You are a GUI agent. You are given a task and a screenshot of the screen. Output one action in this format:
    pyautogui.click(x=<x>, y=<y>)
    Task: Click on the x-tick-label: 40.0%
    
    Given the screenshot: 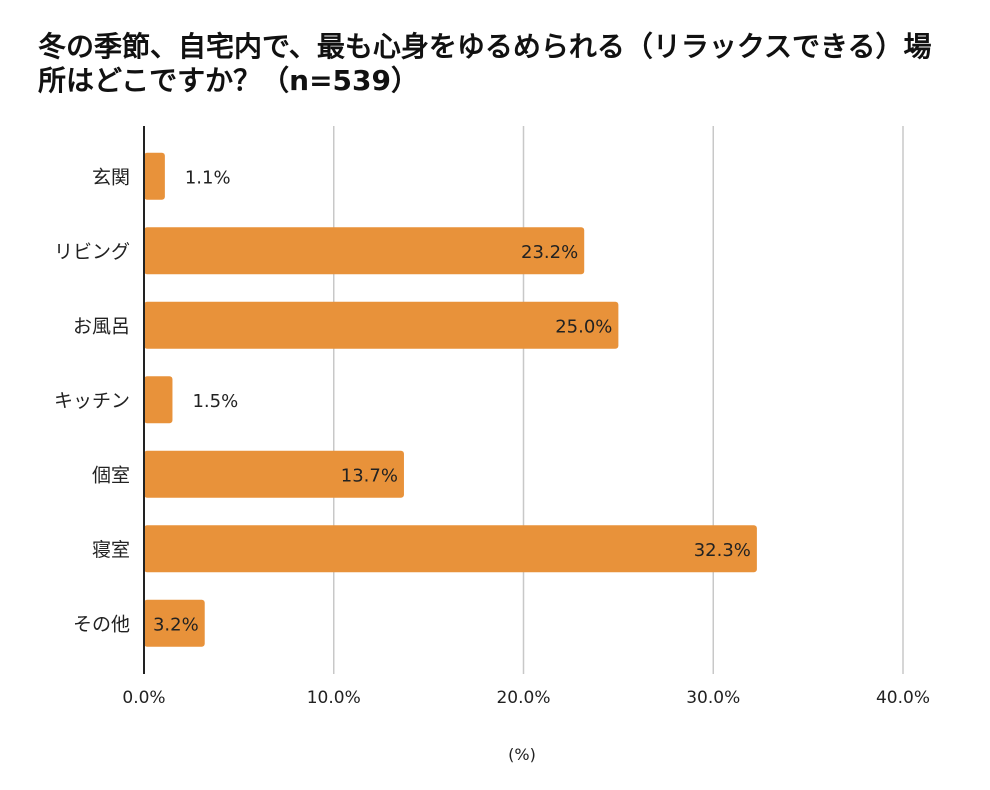 What is the action you would take?
    pyautogui.click(x=903, y=698)
    